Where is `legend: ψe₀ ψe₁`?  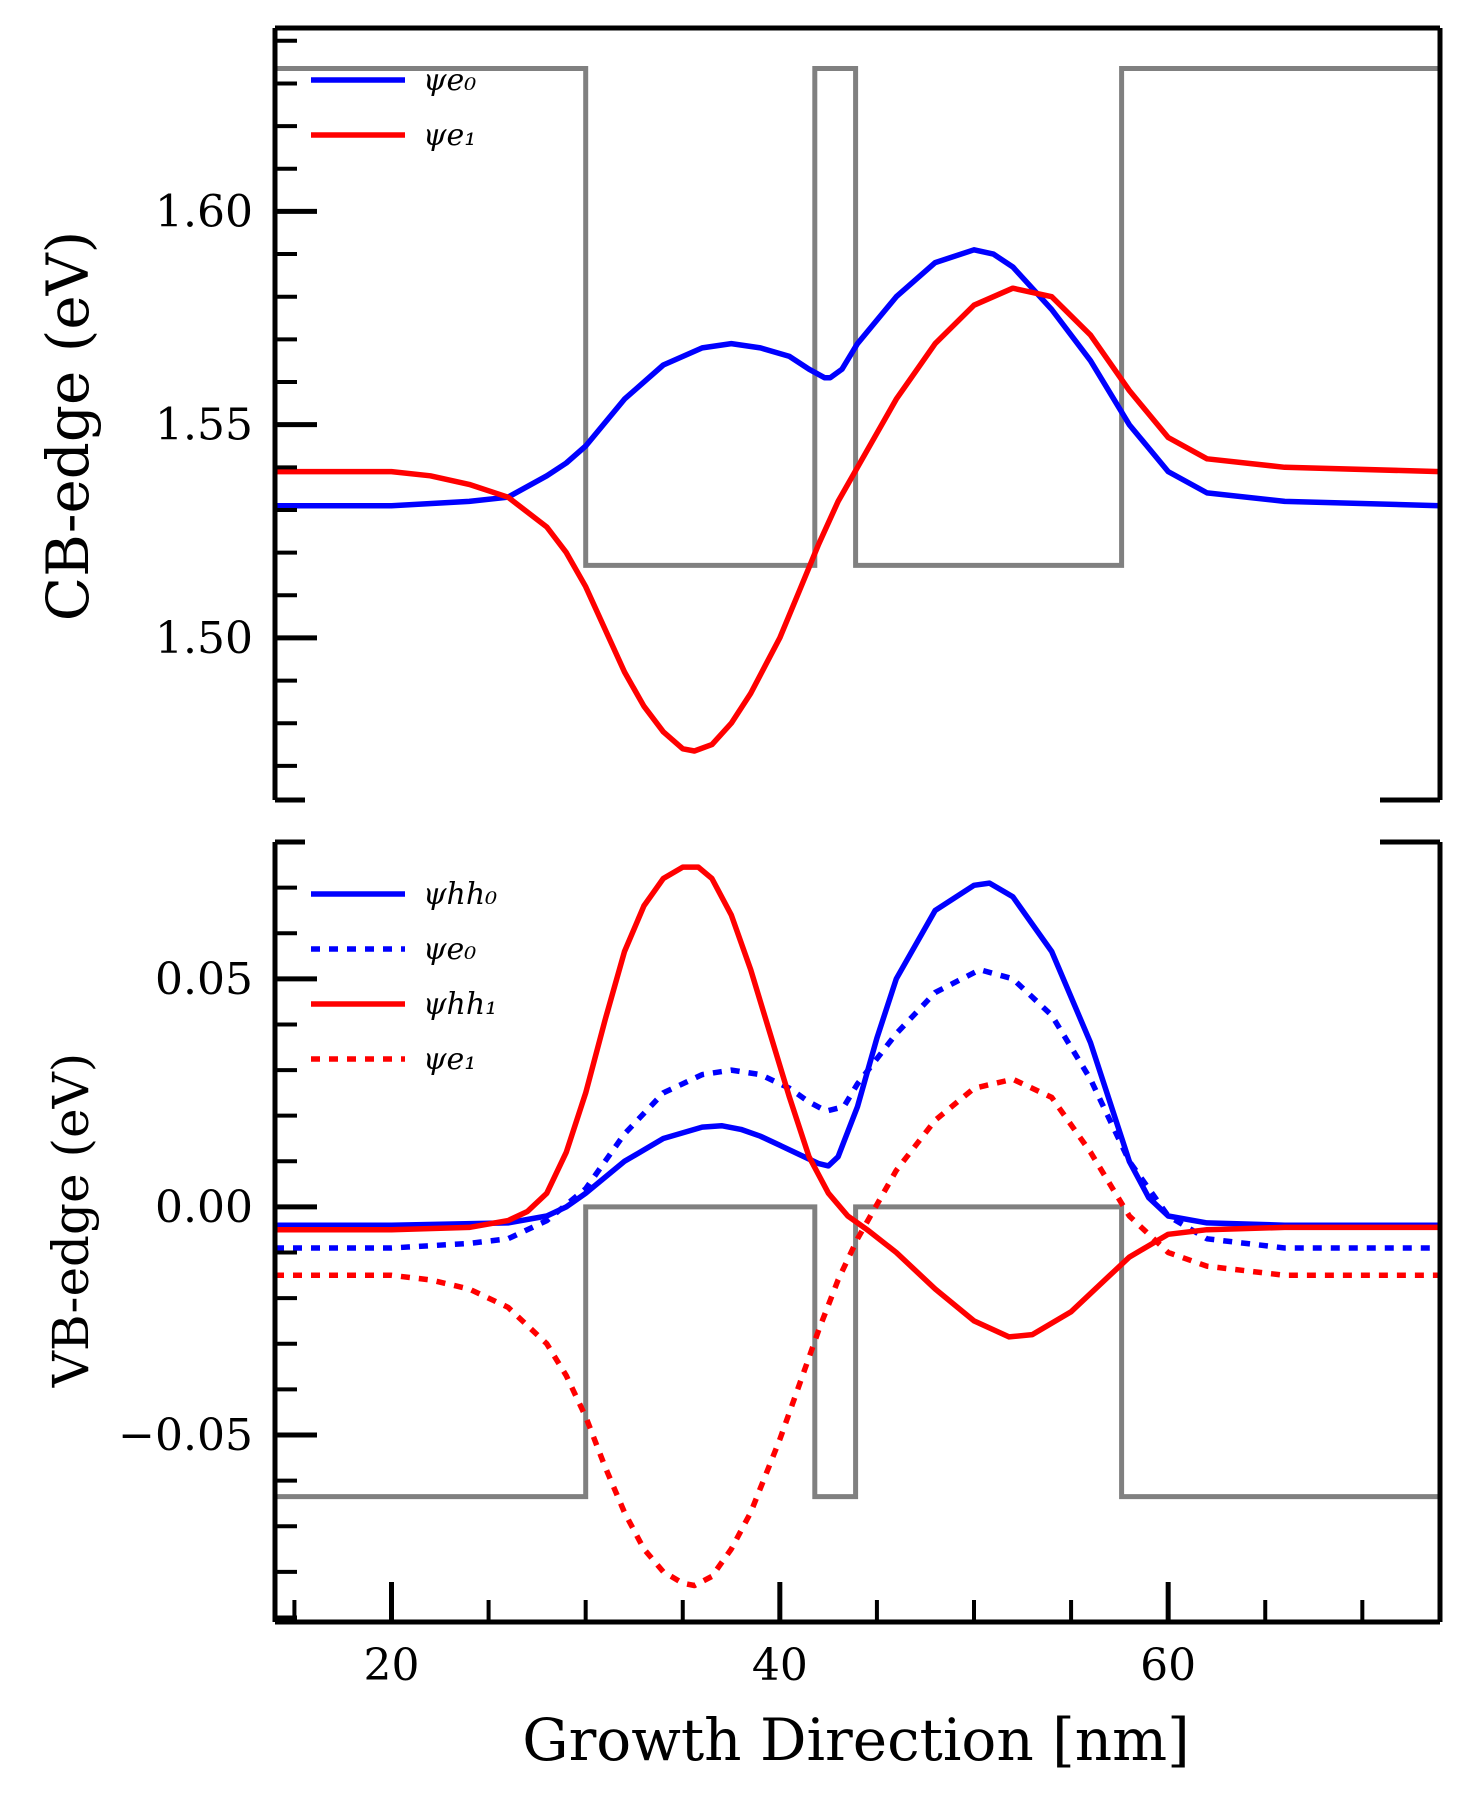
legend: ψe₀ ψe₁ is located at coordinates (393, 108).